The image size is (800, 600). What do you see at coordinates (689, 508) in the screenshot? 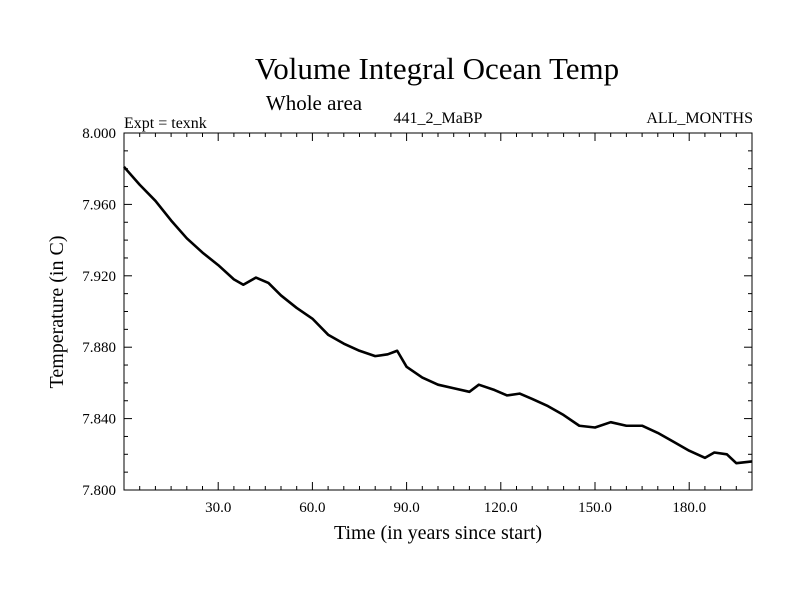
I see `x-tick-label: 180.0` at bounding box center [689, 508].